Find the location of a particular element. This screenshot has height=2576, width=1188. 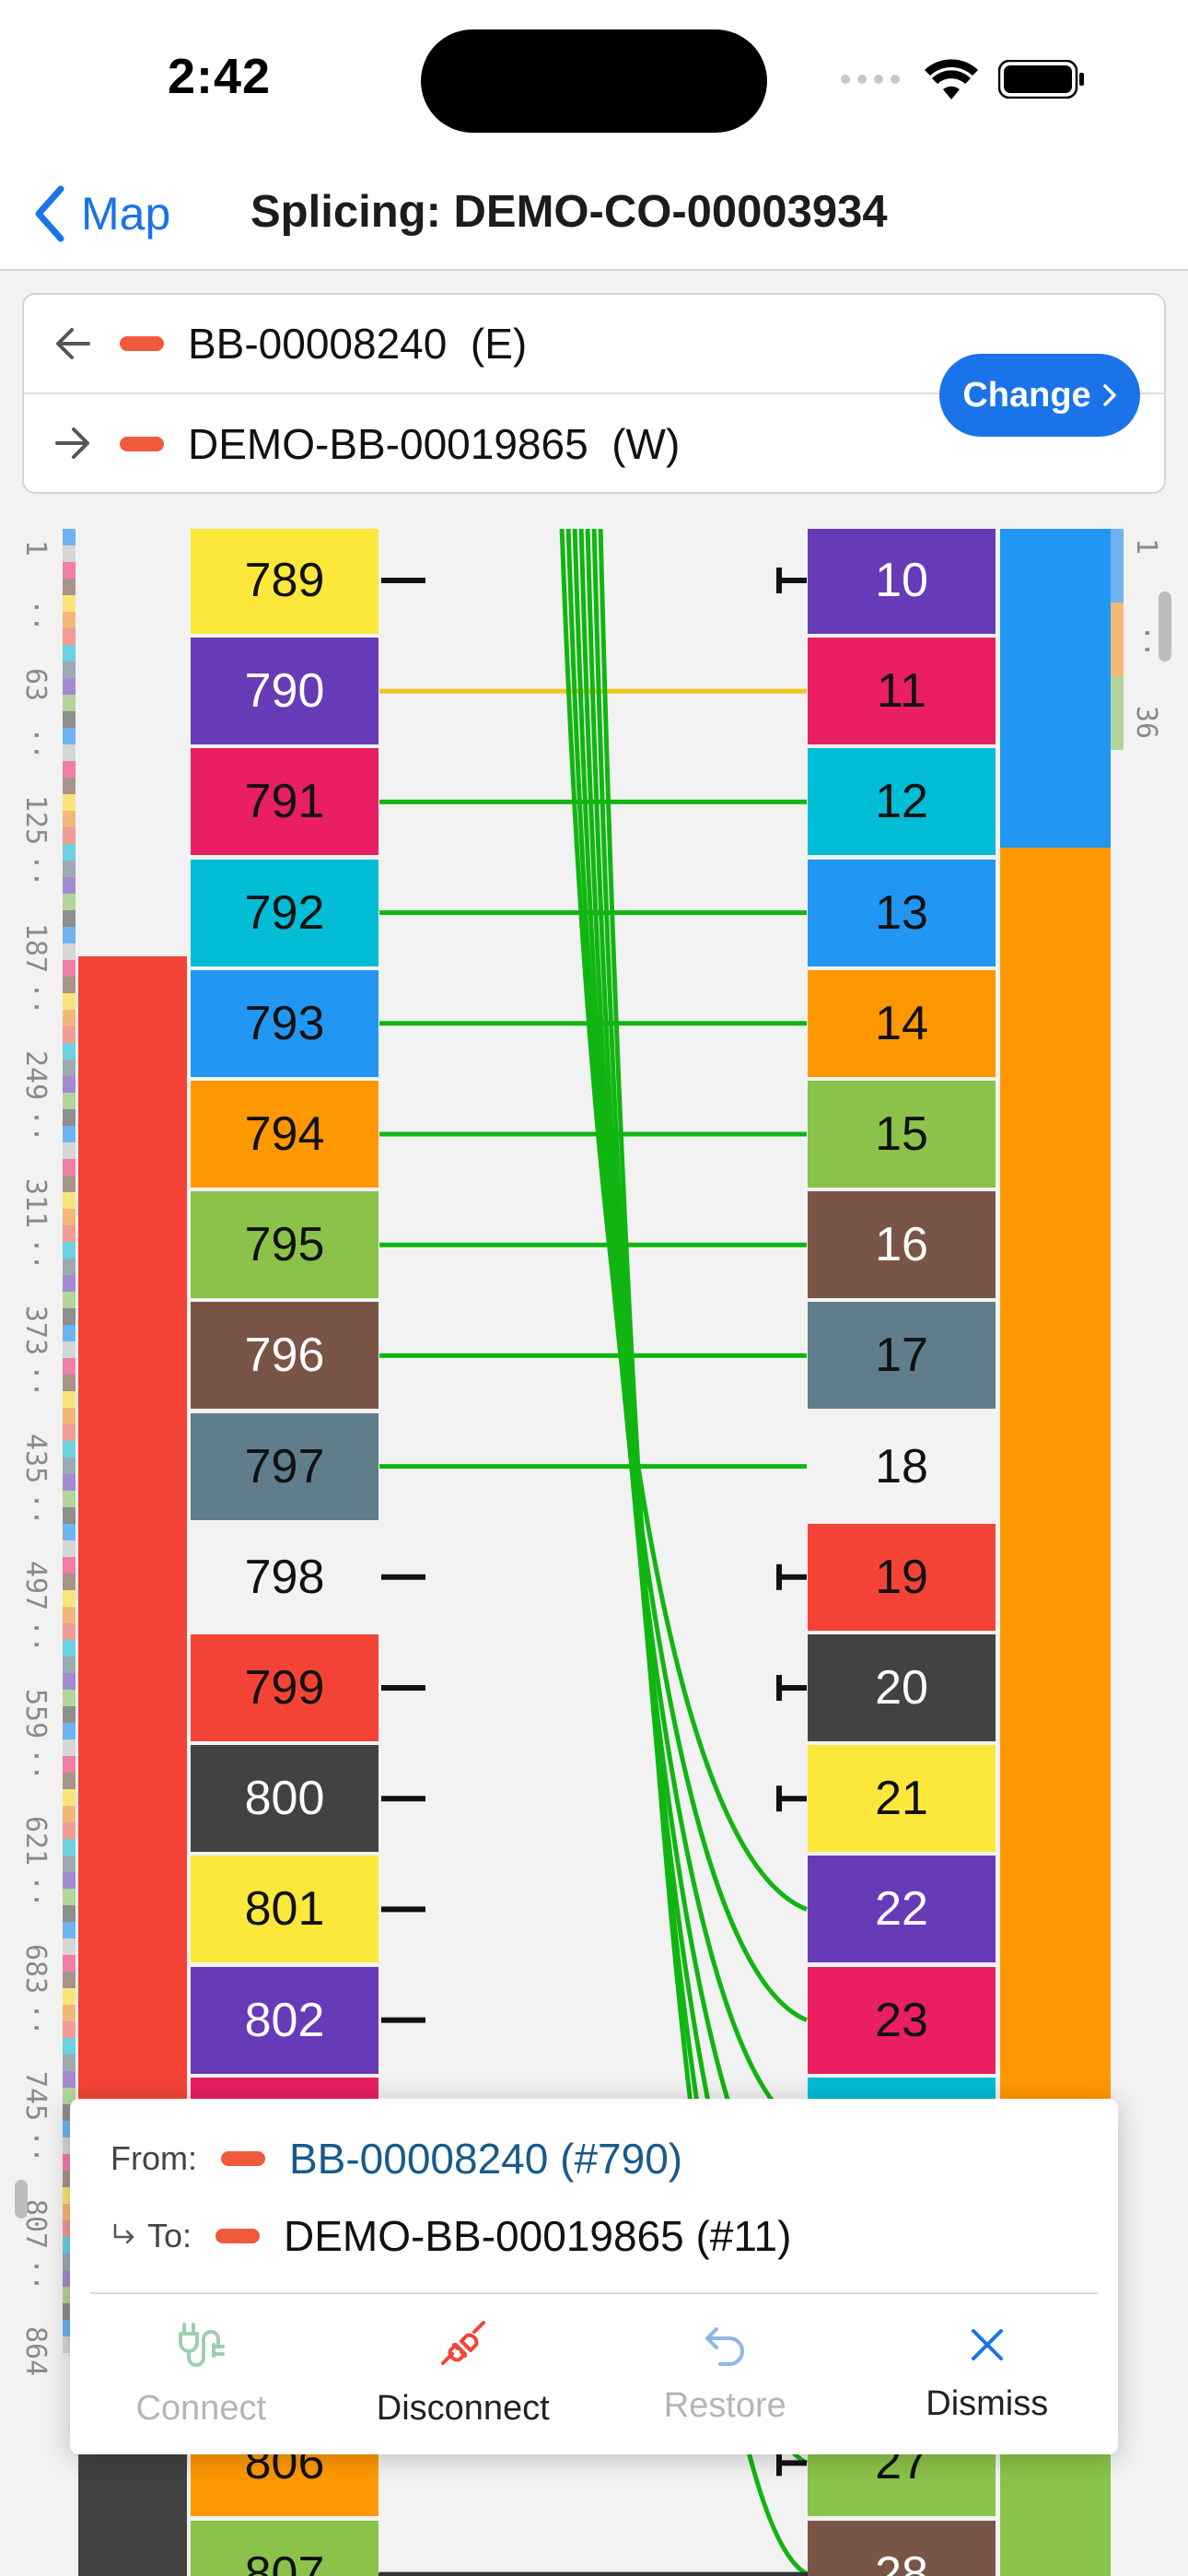

right-fiber-cell: 16 is located at coordinates (902, 1245).